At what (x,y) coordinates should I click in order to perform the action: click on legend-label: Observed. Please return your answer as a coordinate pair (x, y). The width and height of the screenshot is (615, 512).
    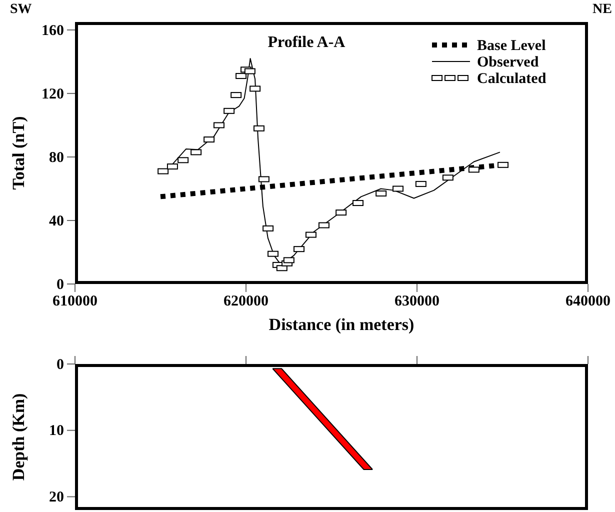
    Looking at the image, I should click on (508, 62).